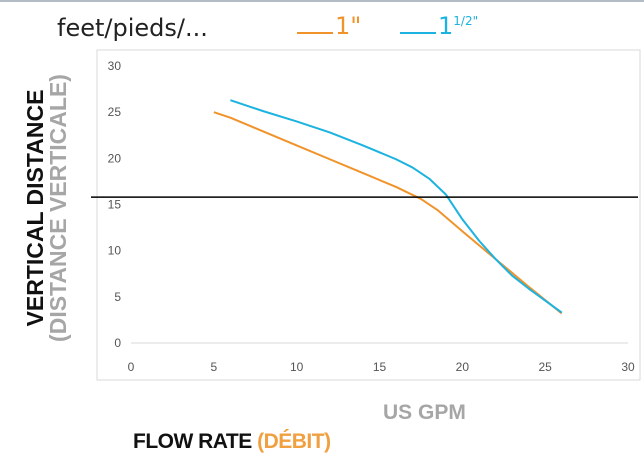 The image size is (644, 459). I want to click on legend-swatch-orange, so click(315, 33).